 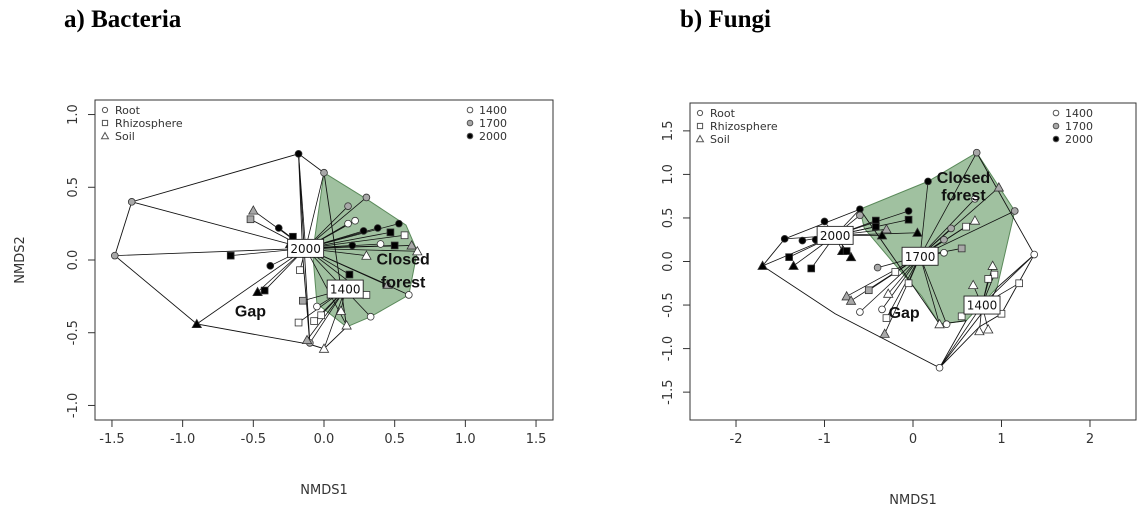 I want to click on region-label: Closed, so click(x=963, y=178).